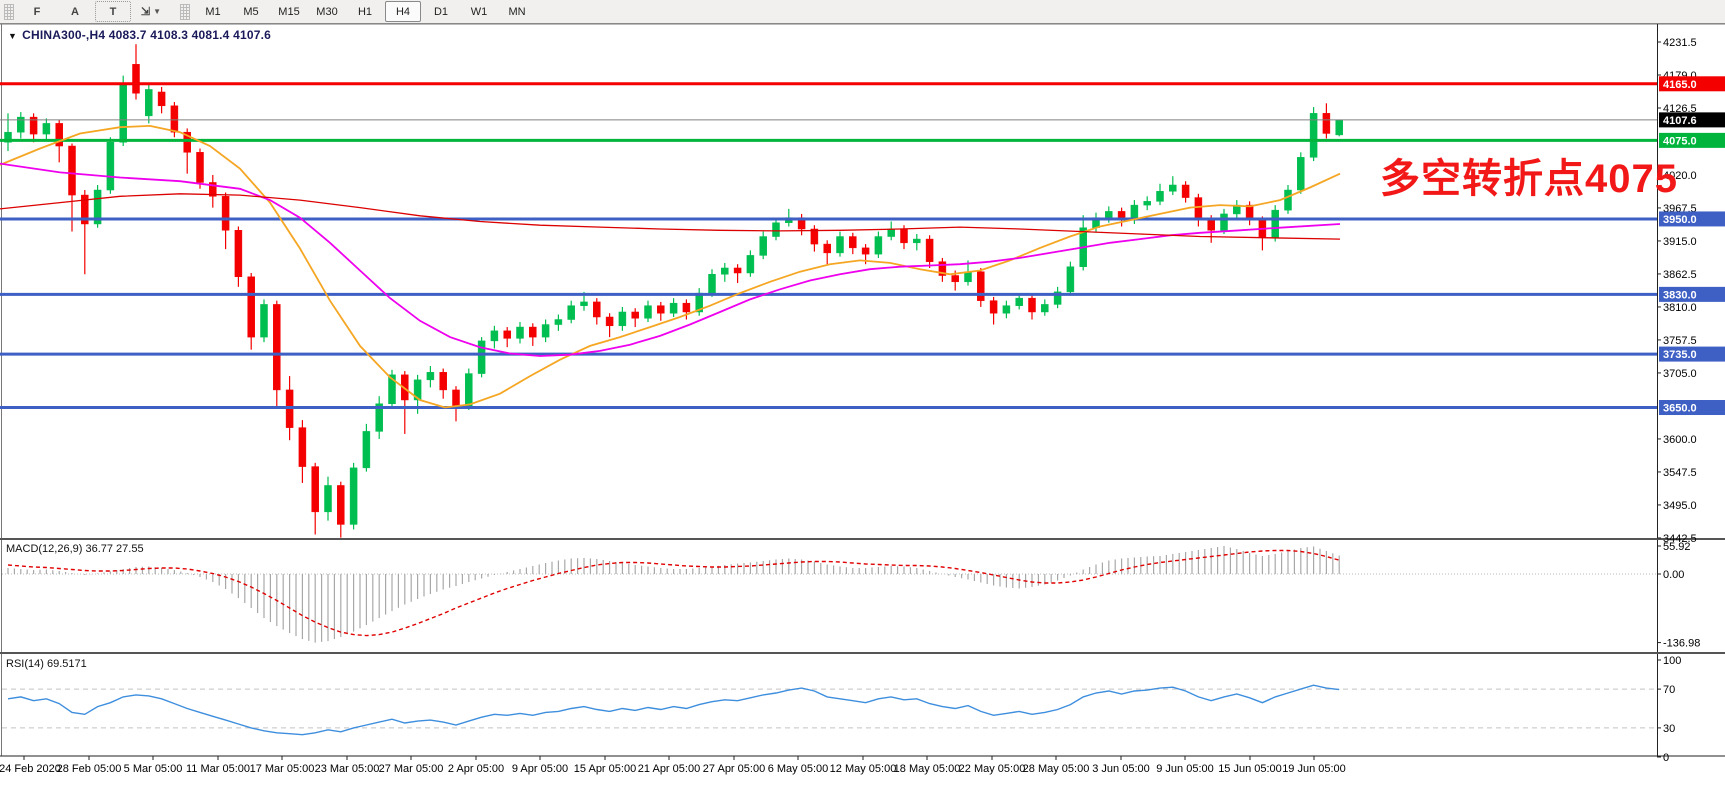  I want to click on svg-text: 100, so click(1672, 661).